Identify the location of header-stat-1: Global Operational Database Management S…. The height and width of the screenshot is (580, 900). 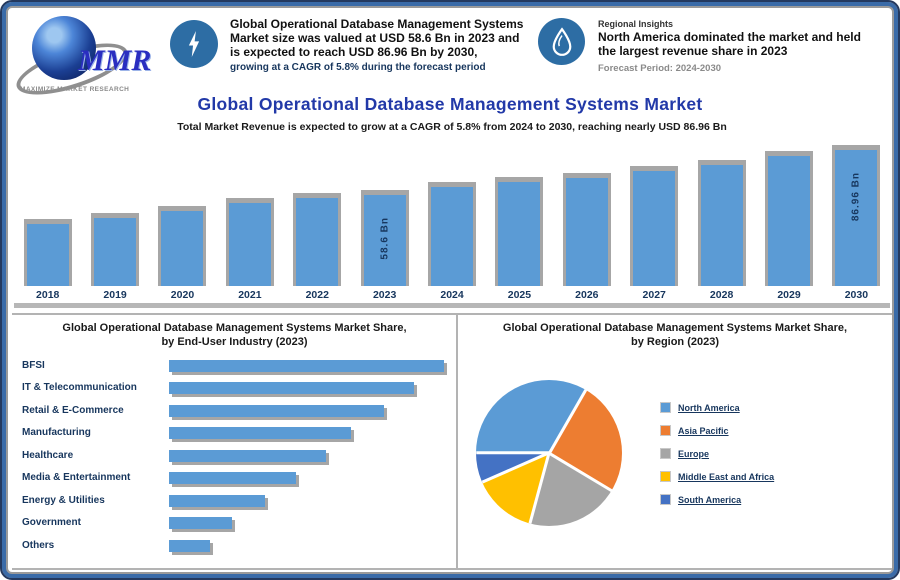
(381, 45).